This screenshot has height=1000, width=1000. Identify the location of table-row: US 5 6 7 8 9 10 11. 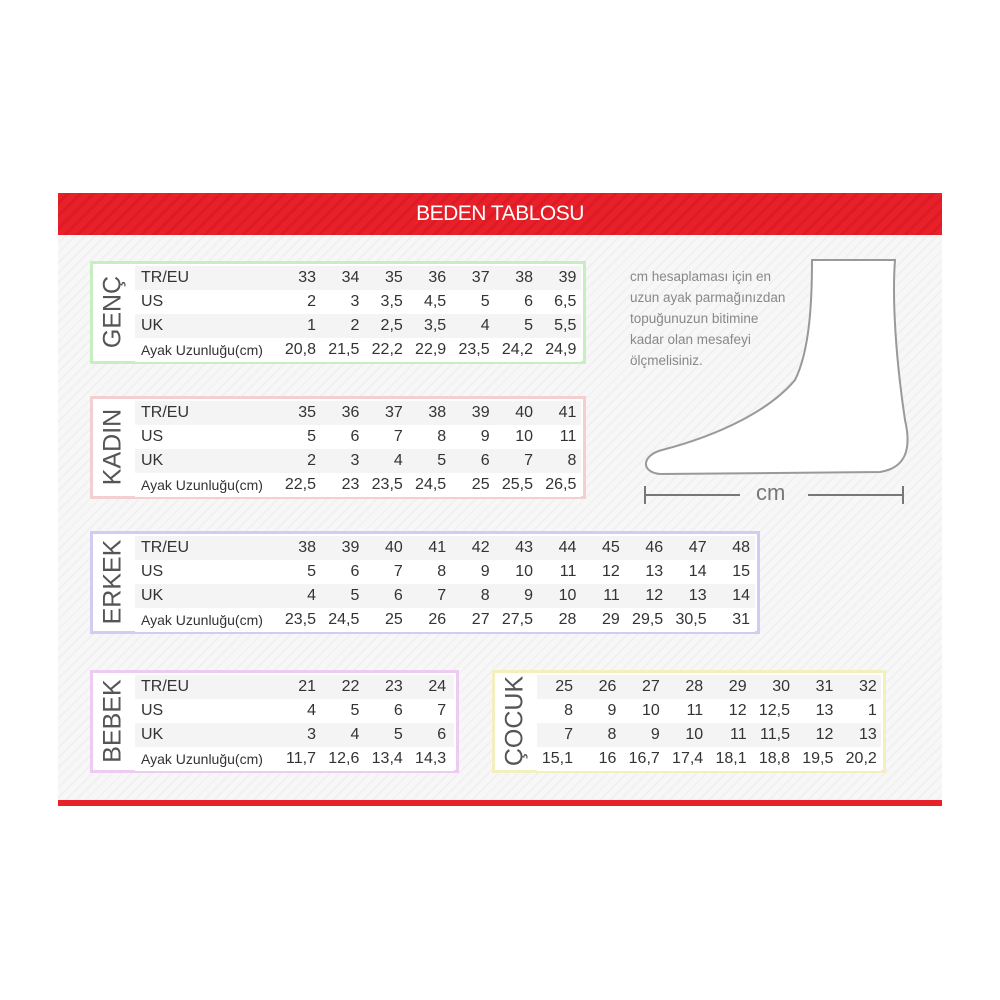
(358, 437).